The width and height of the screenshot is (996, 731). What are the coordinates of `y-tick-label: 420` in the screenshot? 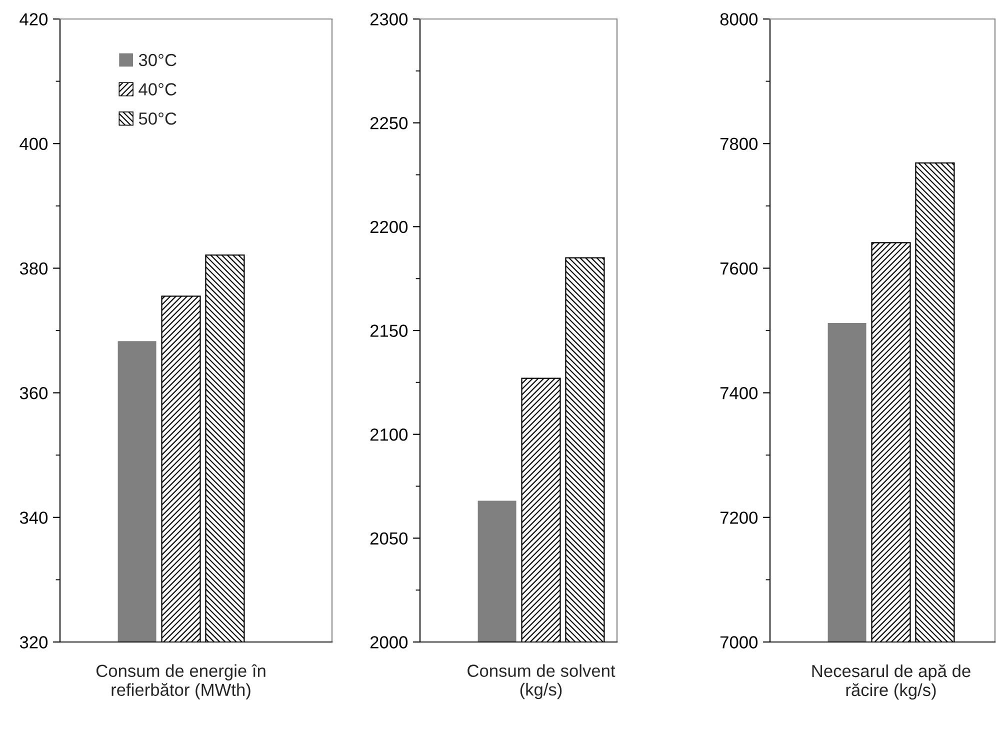 It's located at (34, 19).